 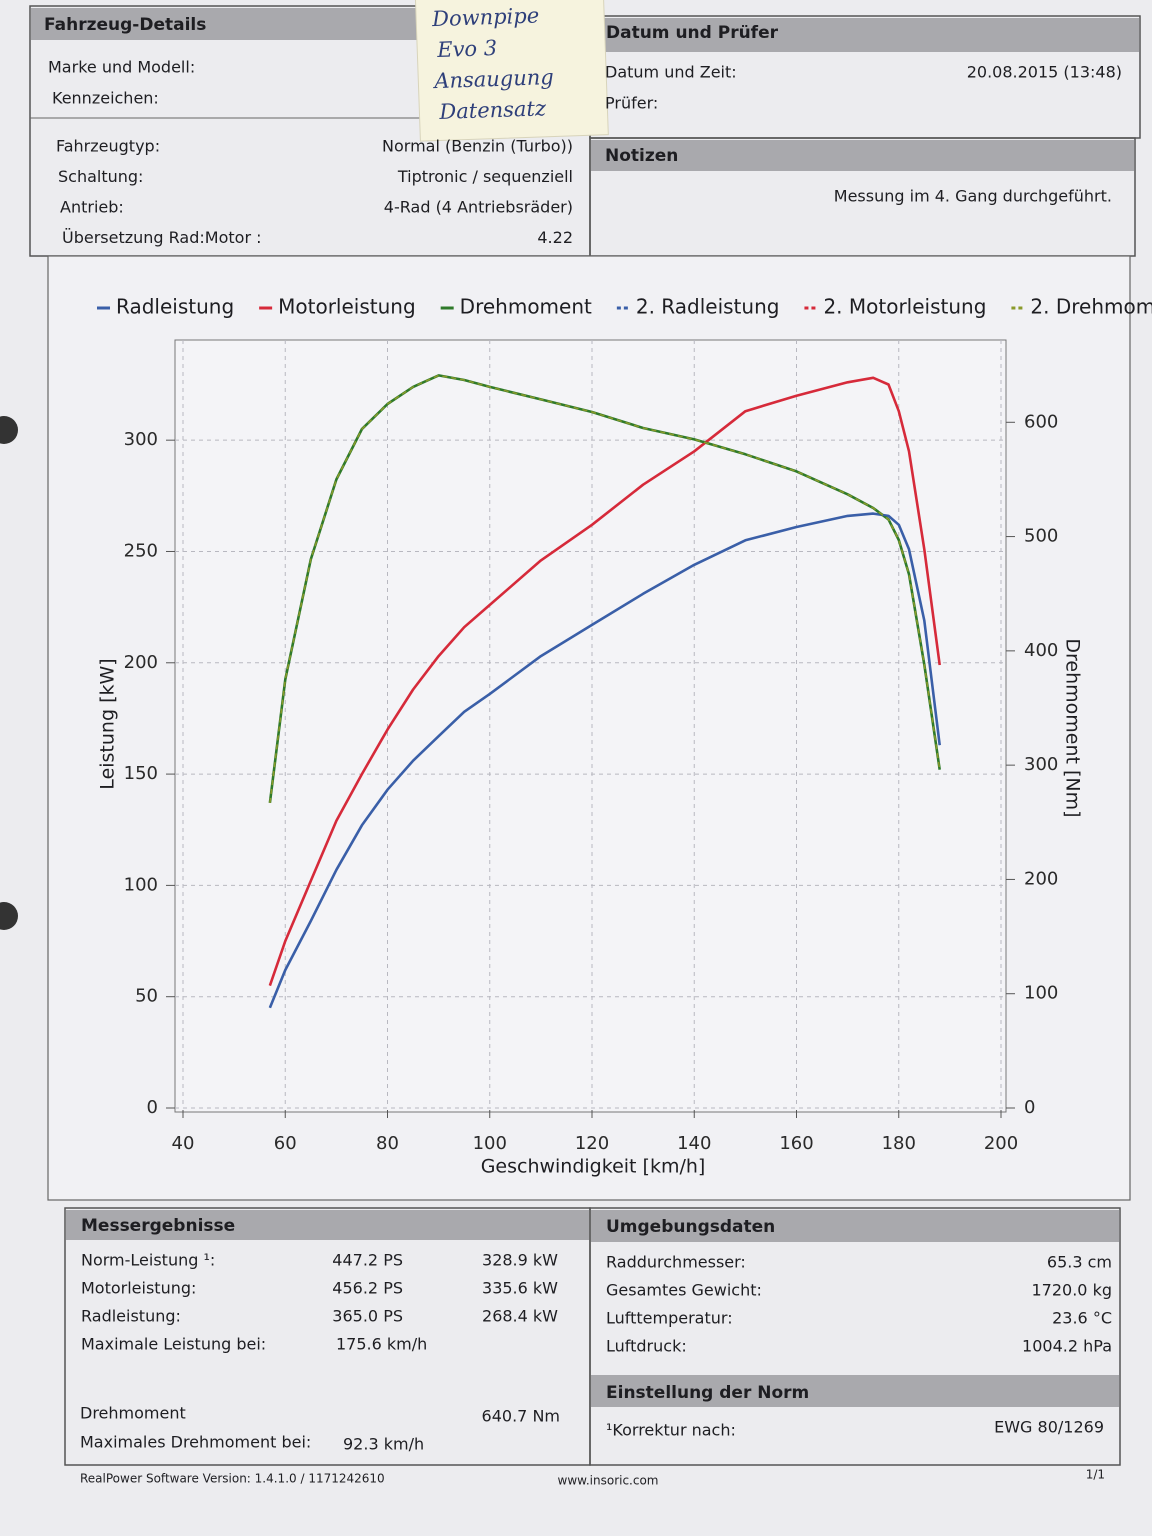 I want to click on legend-label: Radleistung, so click(x=175, y=307).